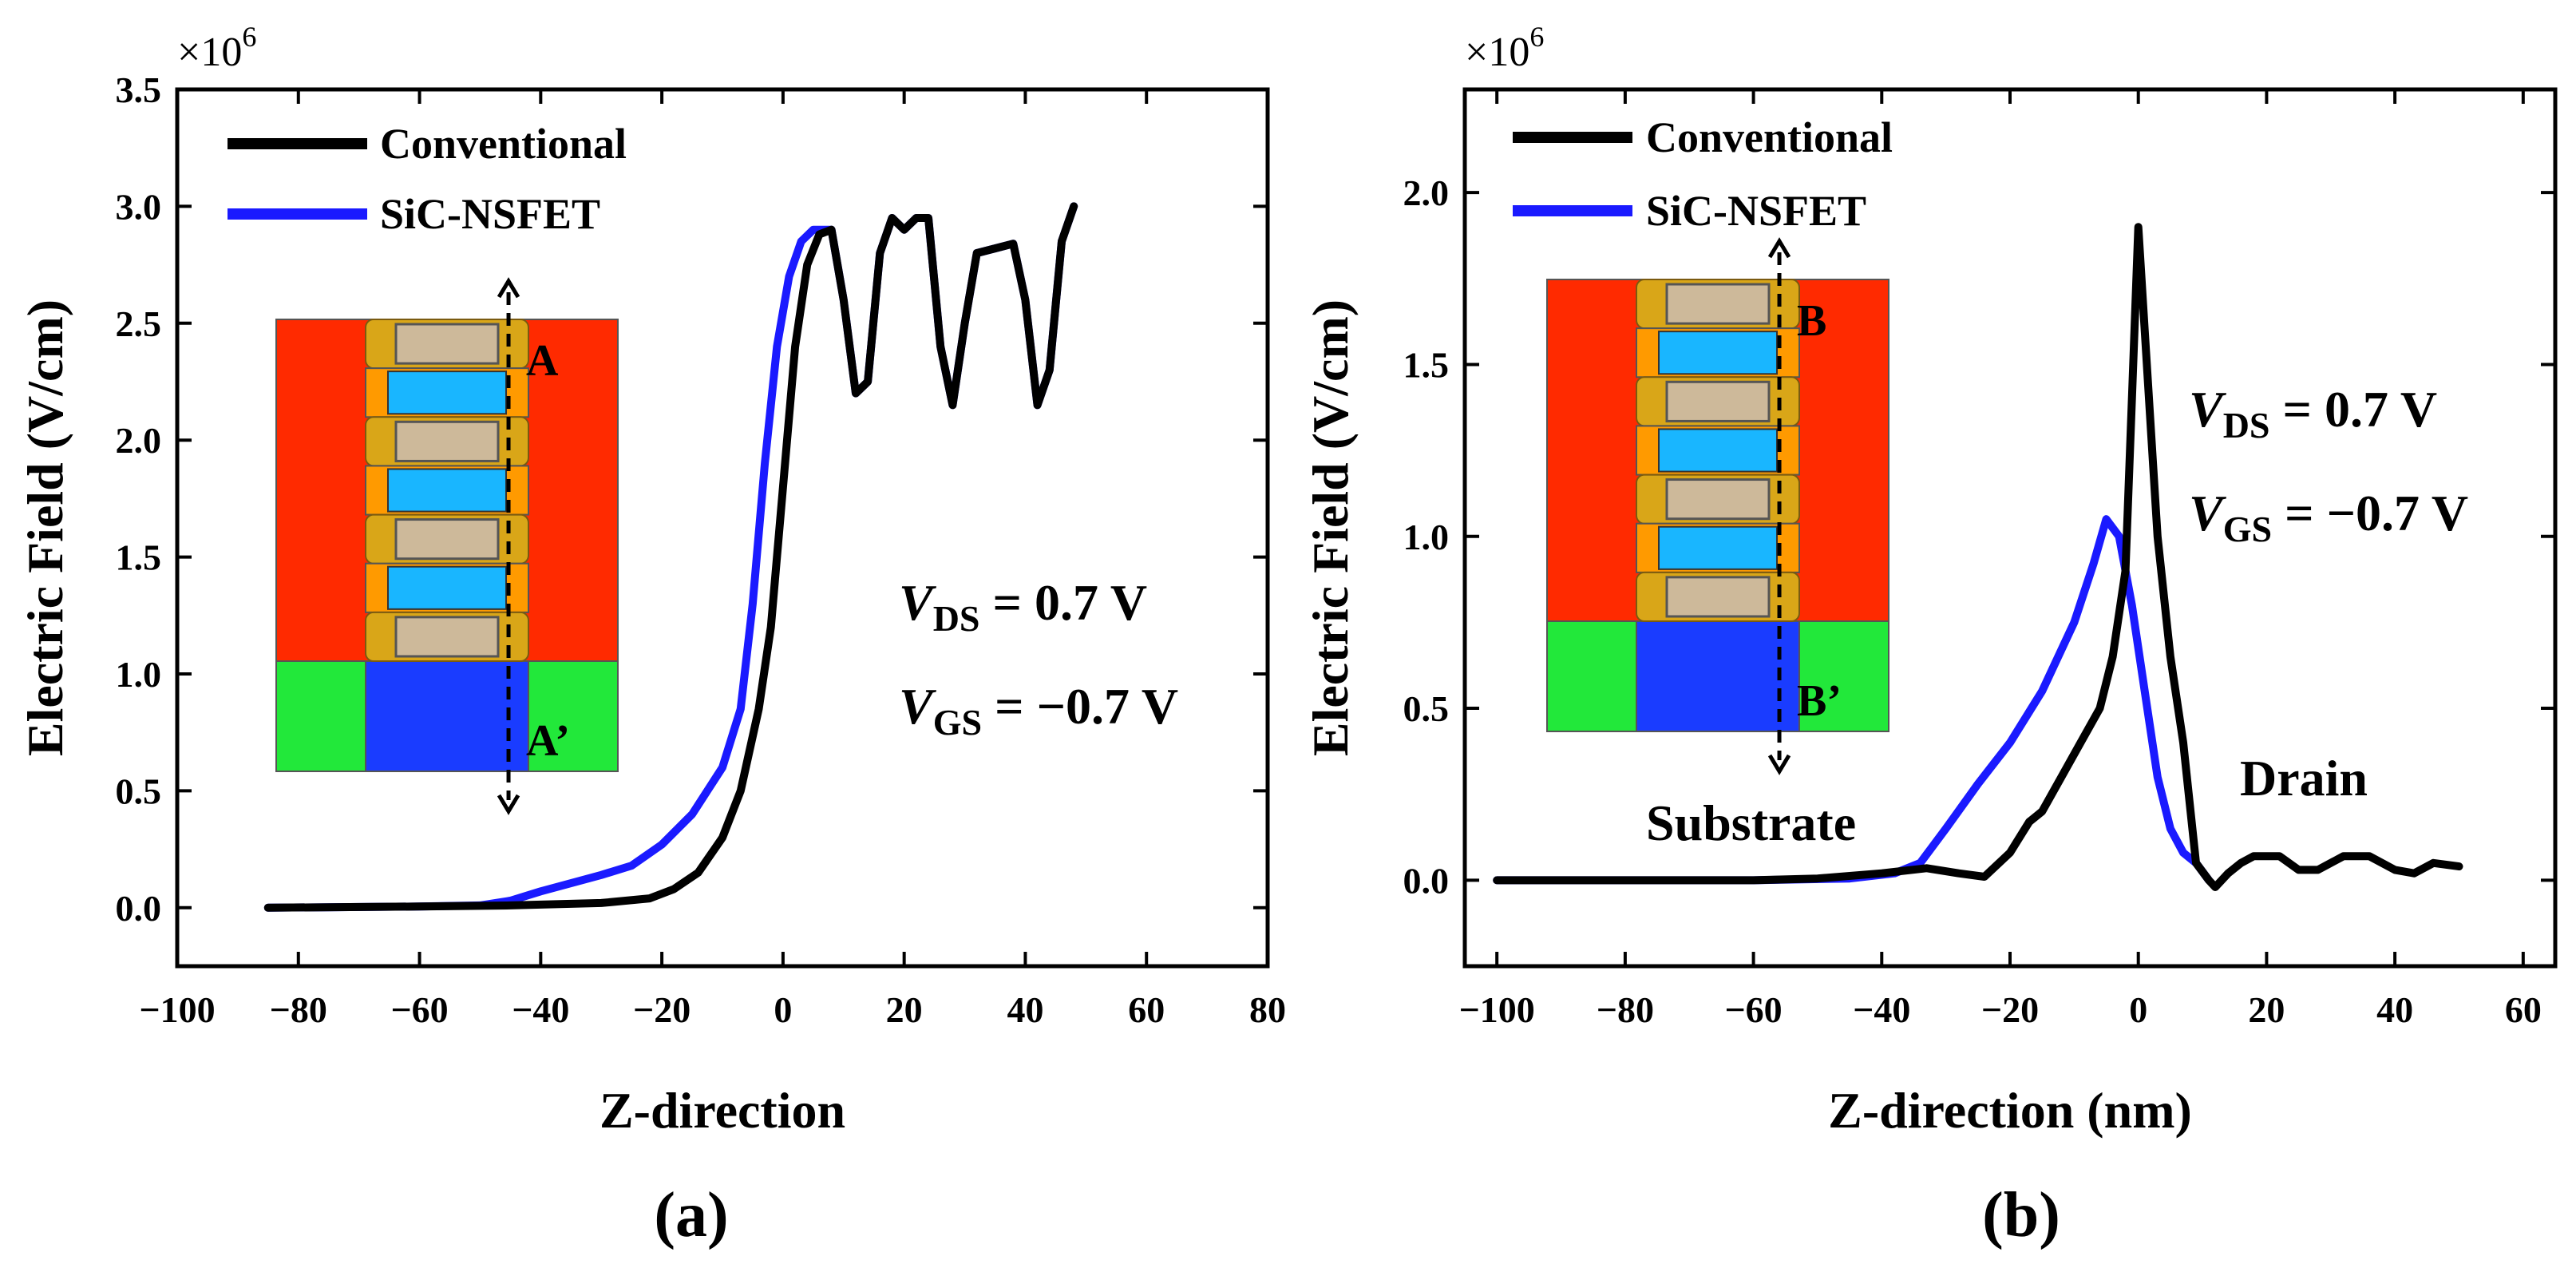 The height and width of the screenshot is (1272, 2576). What do you see at coordinates (2010, 1110) in the screenshot?
I see `x-axis-label-b: Z-direction (nm)` at bounding box center [2010, 1110].